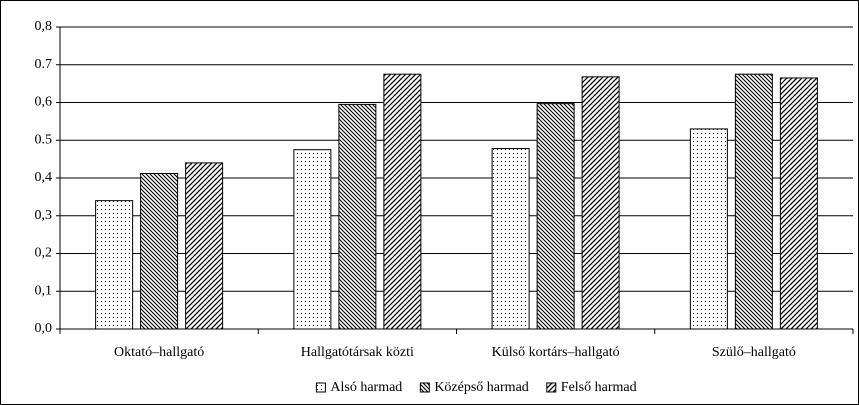 Image resolution: width=859 pixels, height=405 pixels. What do you see at coordinates (44, 102) in the screenshot?
I see `y-tick-label: 0,6` at bounding box center [44, 102].